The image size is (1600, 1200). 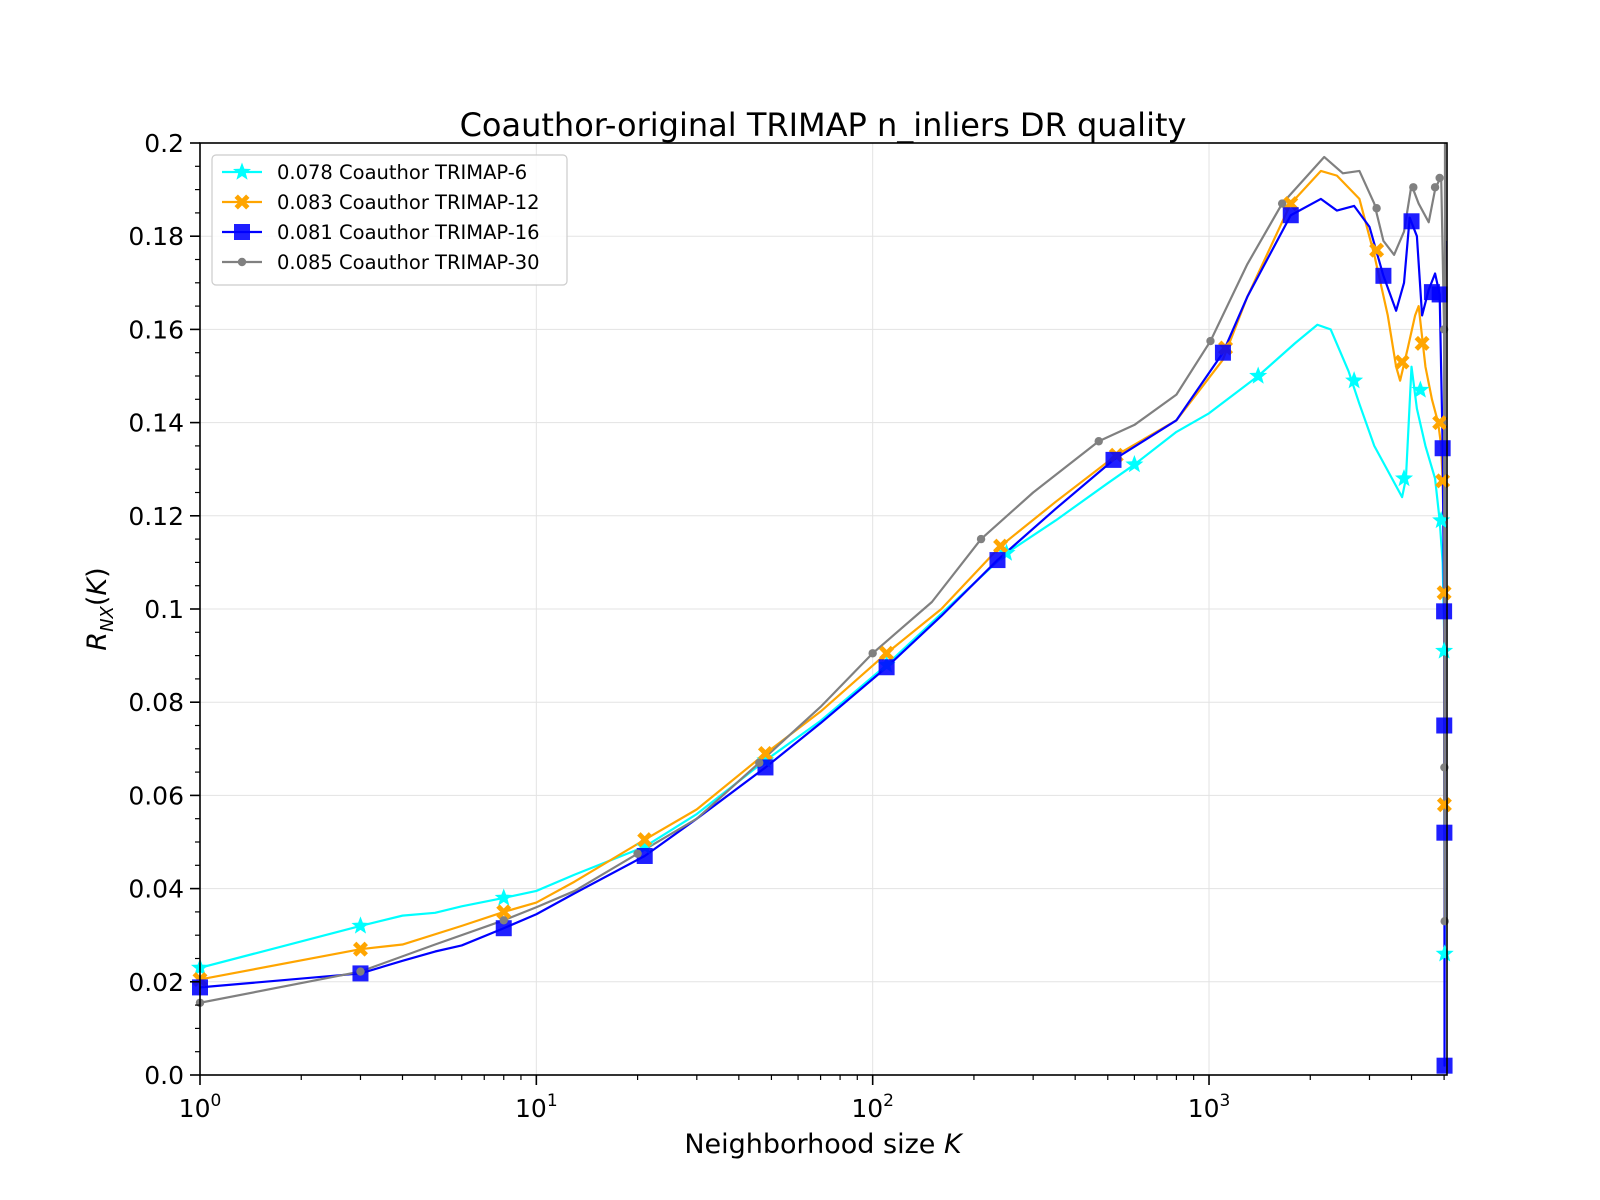 I want to click on x-tick-label: 10⁰, so click(x=200, y=1107).